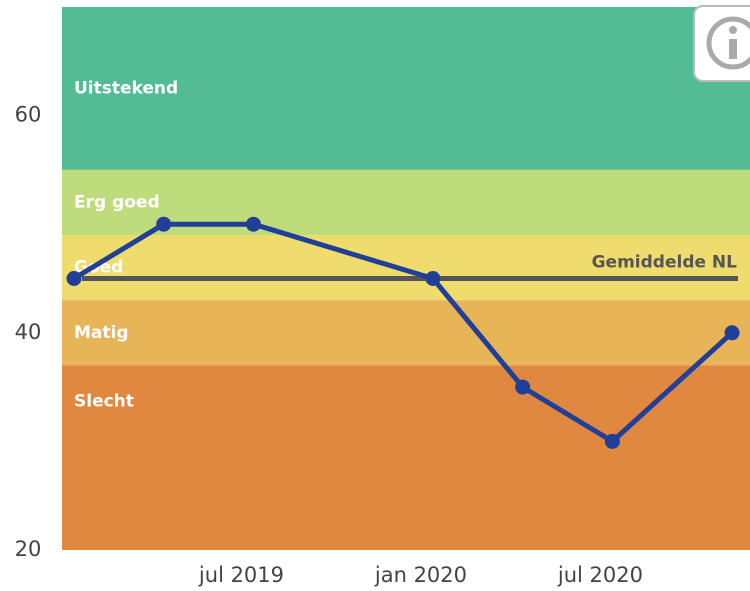  Describe the element at coordinates (117, 202) in the screenshot. I see `band-label: Erg goed` at that location.